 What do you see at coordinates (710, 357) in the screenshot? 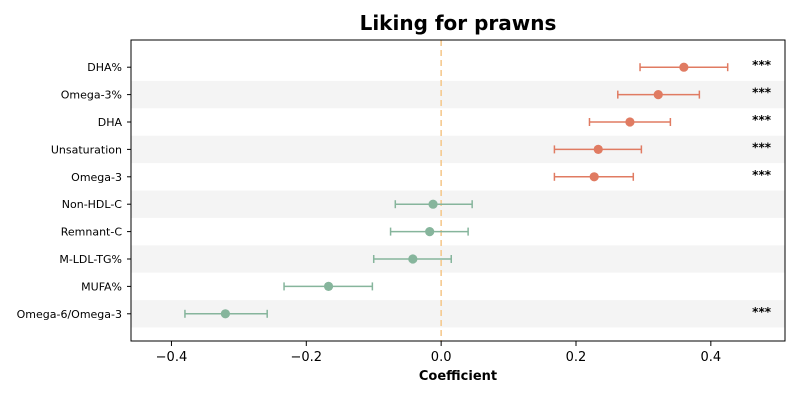
I see `x-tick-label: 0.4` at bounding box center [710, 357].